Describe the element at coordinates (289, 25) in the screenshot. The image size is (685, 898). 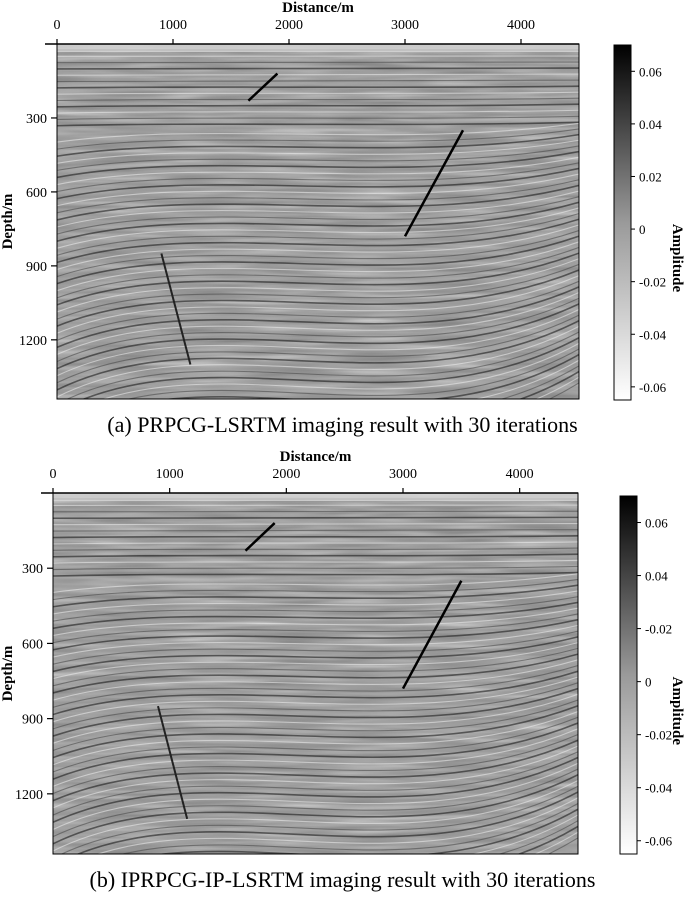
I see `x-tick-label: 2000` at that location.